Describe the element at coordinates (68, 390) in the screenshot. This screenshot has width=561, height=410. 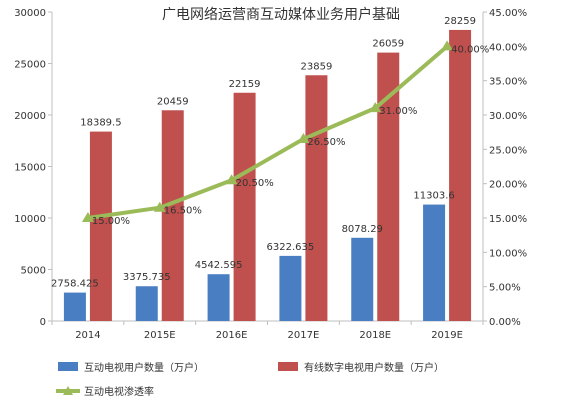
I see `legend-marker` at that location.